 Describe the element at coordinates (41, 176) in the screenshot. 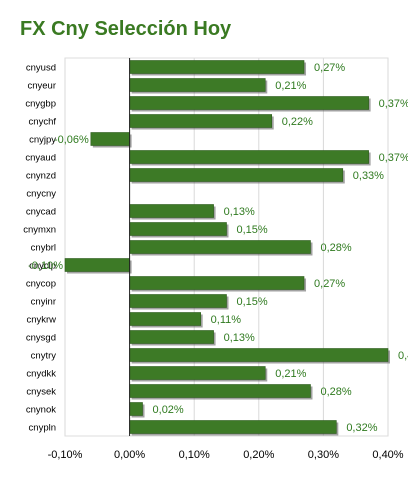

I see `category-label: cnynzd` at that location.